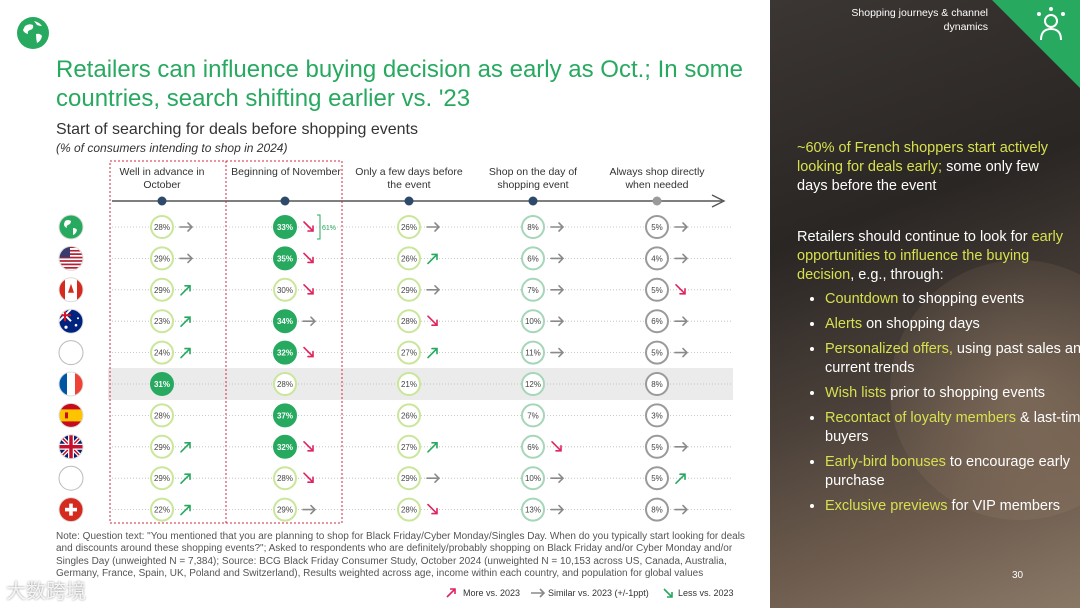 The height and width of the screenshot is (608, 1080). What do you see at coordinates (71, 321) in the screenshot?
I see `australia-flag-icon` at bounding box center [71, 321].